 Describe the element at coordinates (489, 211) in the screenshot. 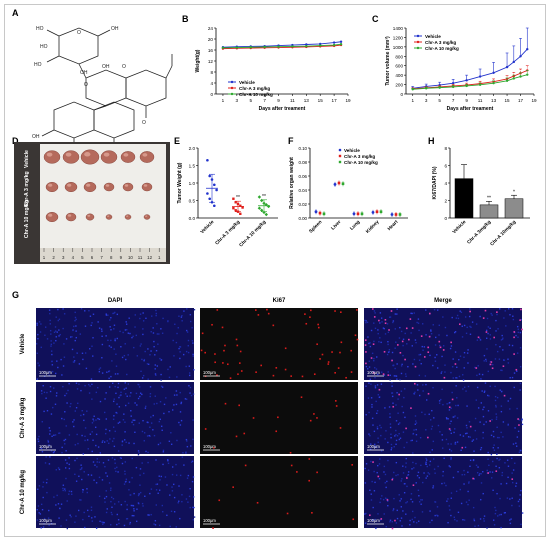

I see `bar` at that location.